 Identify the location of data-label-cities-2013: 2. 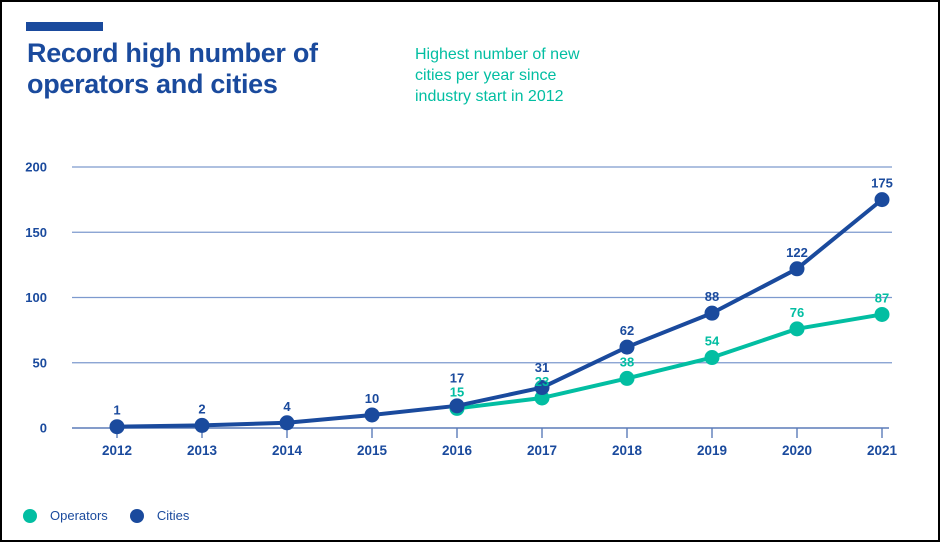
(201, 408).